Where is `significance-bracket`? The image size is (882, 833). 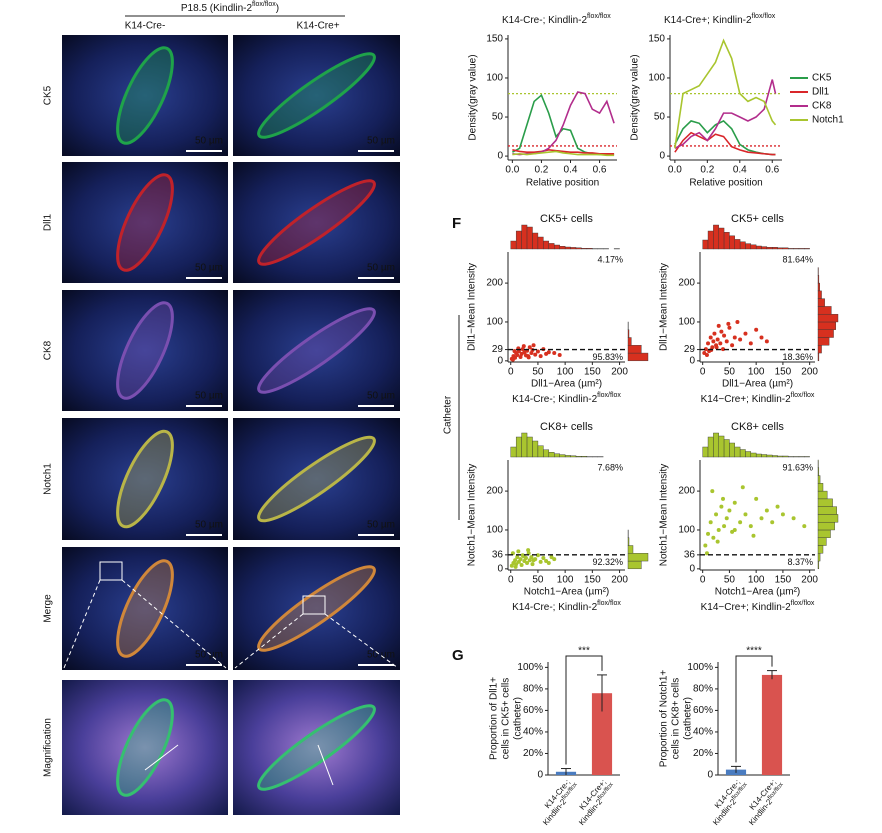 significance-bracket is located at coordinates (754, 709).